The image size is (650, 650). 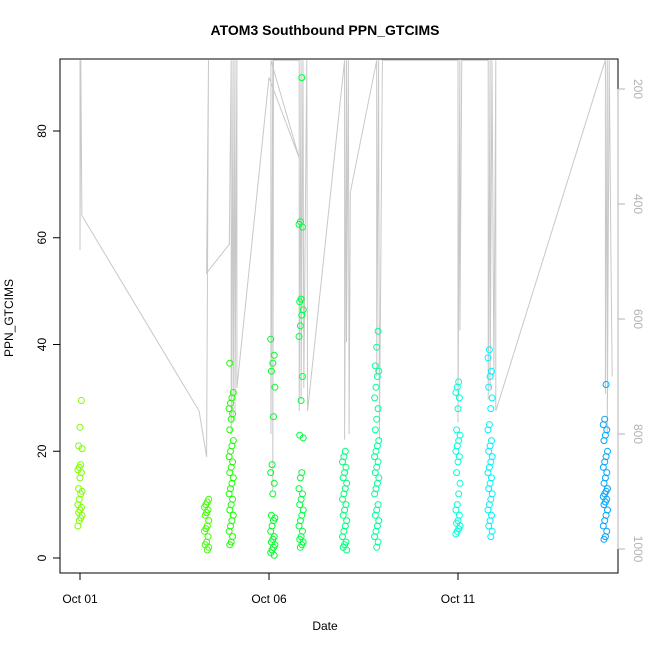 What do you see at coordinates (9, 318) in the screenshot?
I see `y-axis-label: PPN_GTCIMS` at bounding box center [9, 318].